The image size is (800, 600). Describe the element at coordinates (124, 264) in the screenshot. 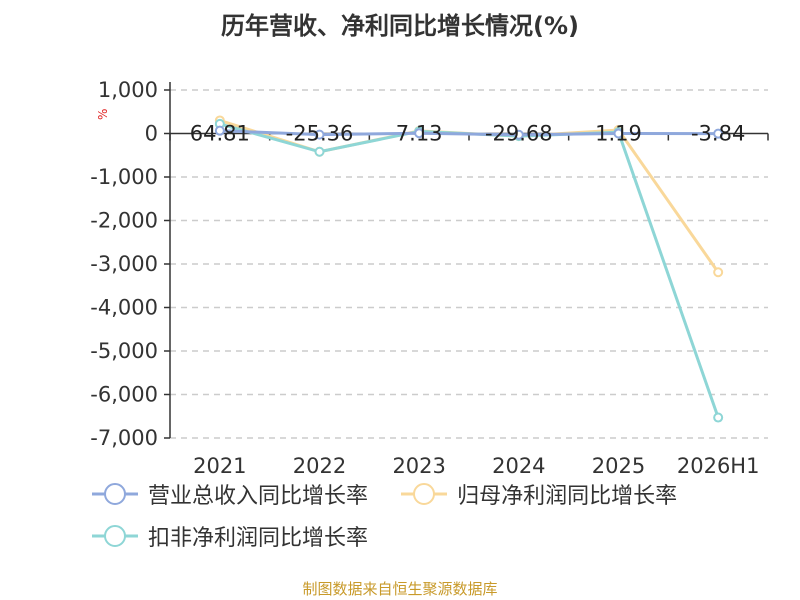

I see `y-tick-label: -3,000` at that location.